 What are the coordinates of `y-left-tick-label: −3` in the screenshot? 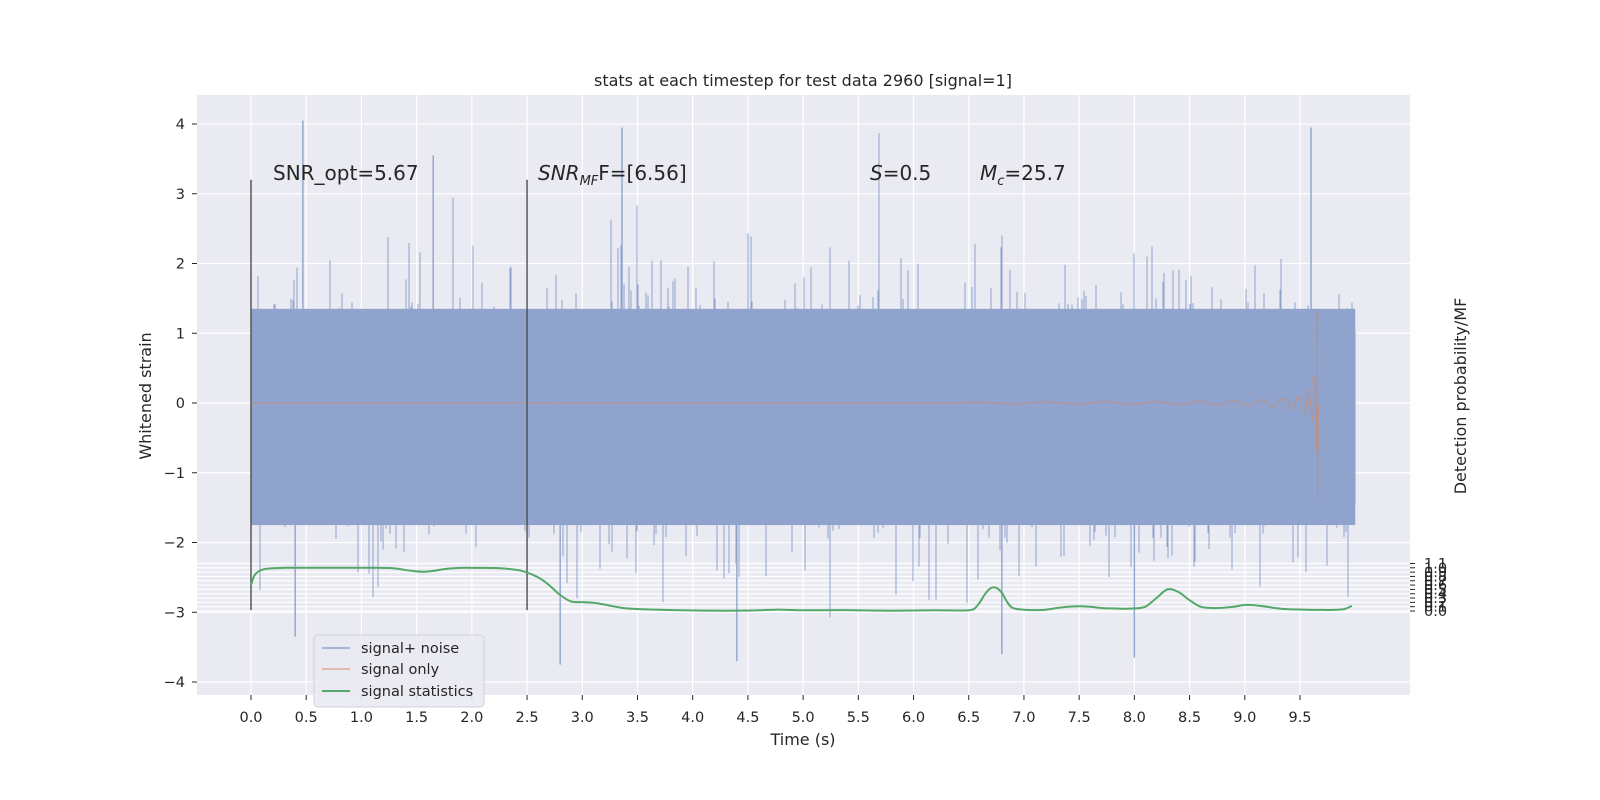 It's located at (174, 613).